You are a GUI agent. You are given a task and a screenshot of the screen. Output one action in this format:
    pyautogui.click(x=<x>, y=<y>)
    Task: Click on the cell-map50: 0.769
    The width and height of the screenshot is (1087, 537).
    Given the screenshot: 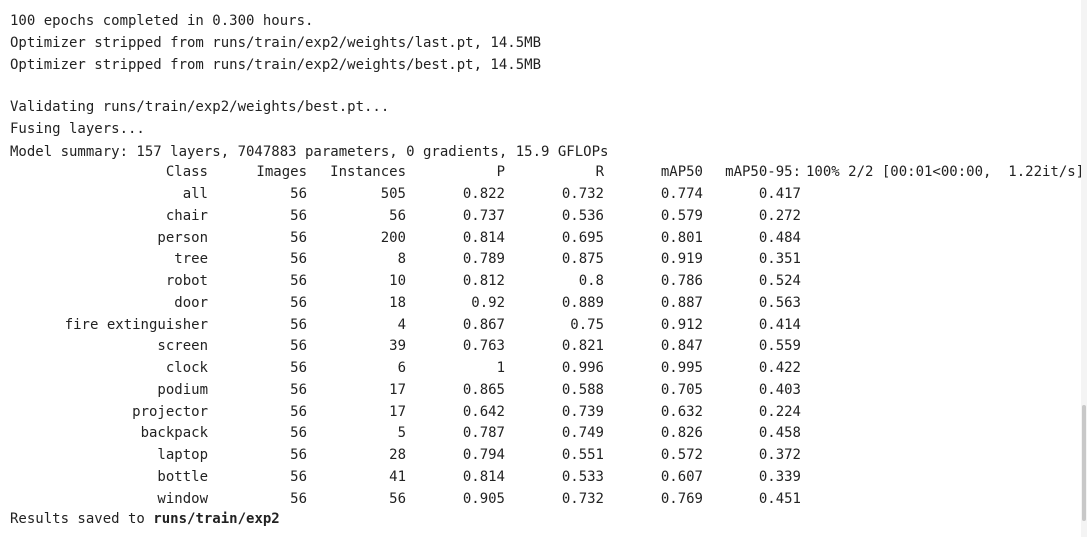 What is the action you would take?
    pyautogui.click(x=681, y=498)
    